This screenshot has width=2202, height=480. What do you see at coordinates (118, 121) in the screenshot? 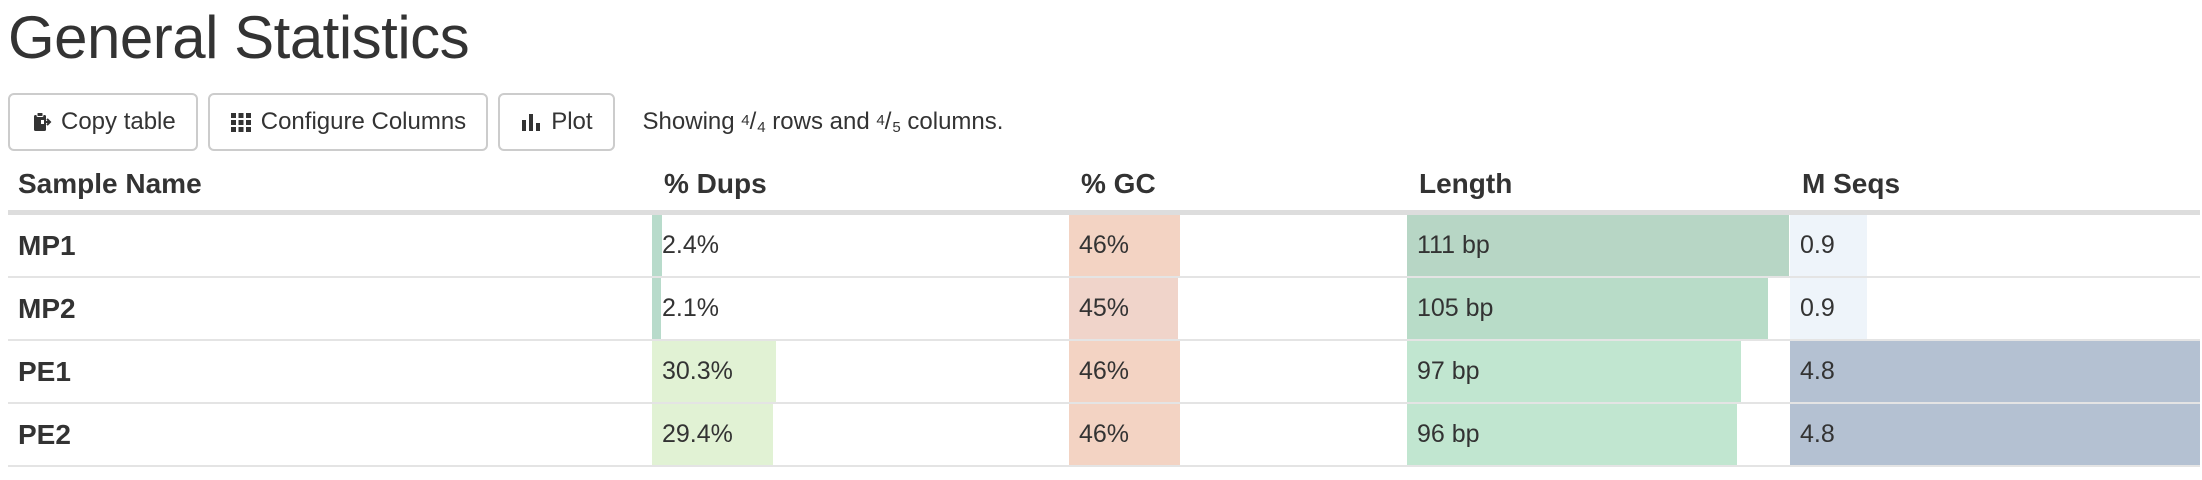
I see `copy-table-label: Copy table` at bounding box center [118, 121].